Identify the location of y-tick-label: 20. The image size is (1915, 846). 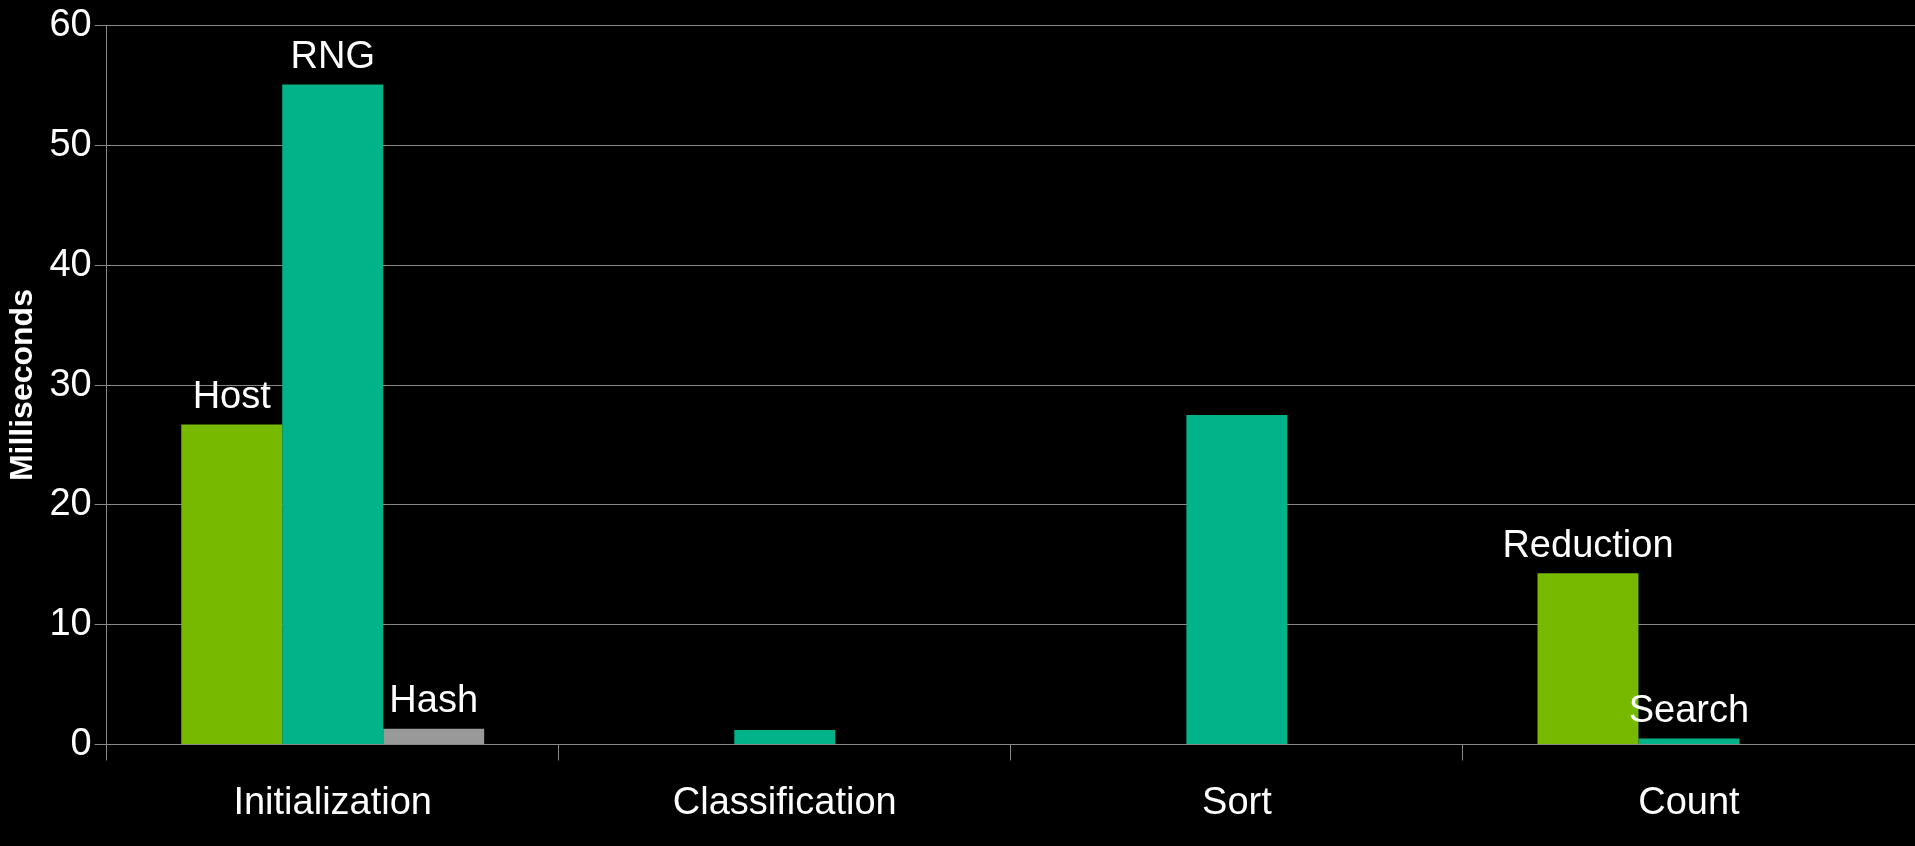
(70, 502).